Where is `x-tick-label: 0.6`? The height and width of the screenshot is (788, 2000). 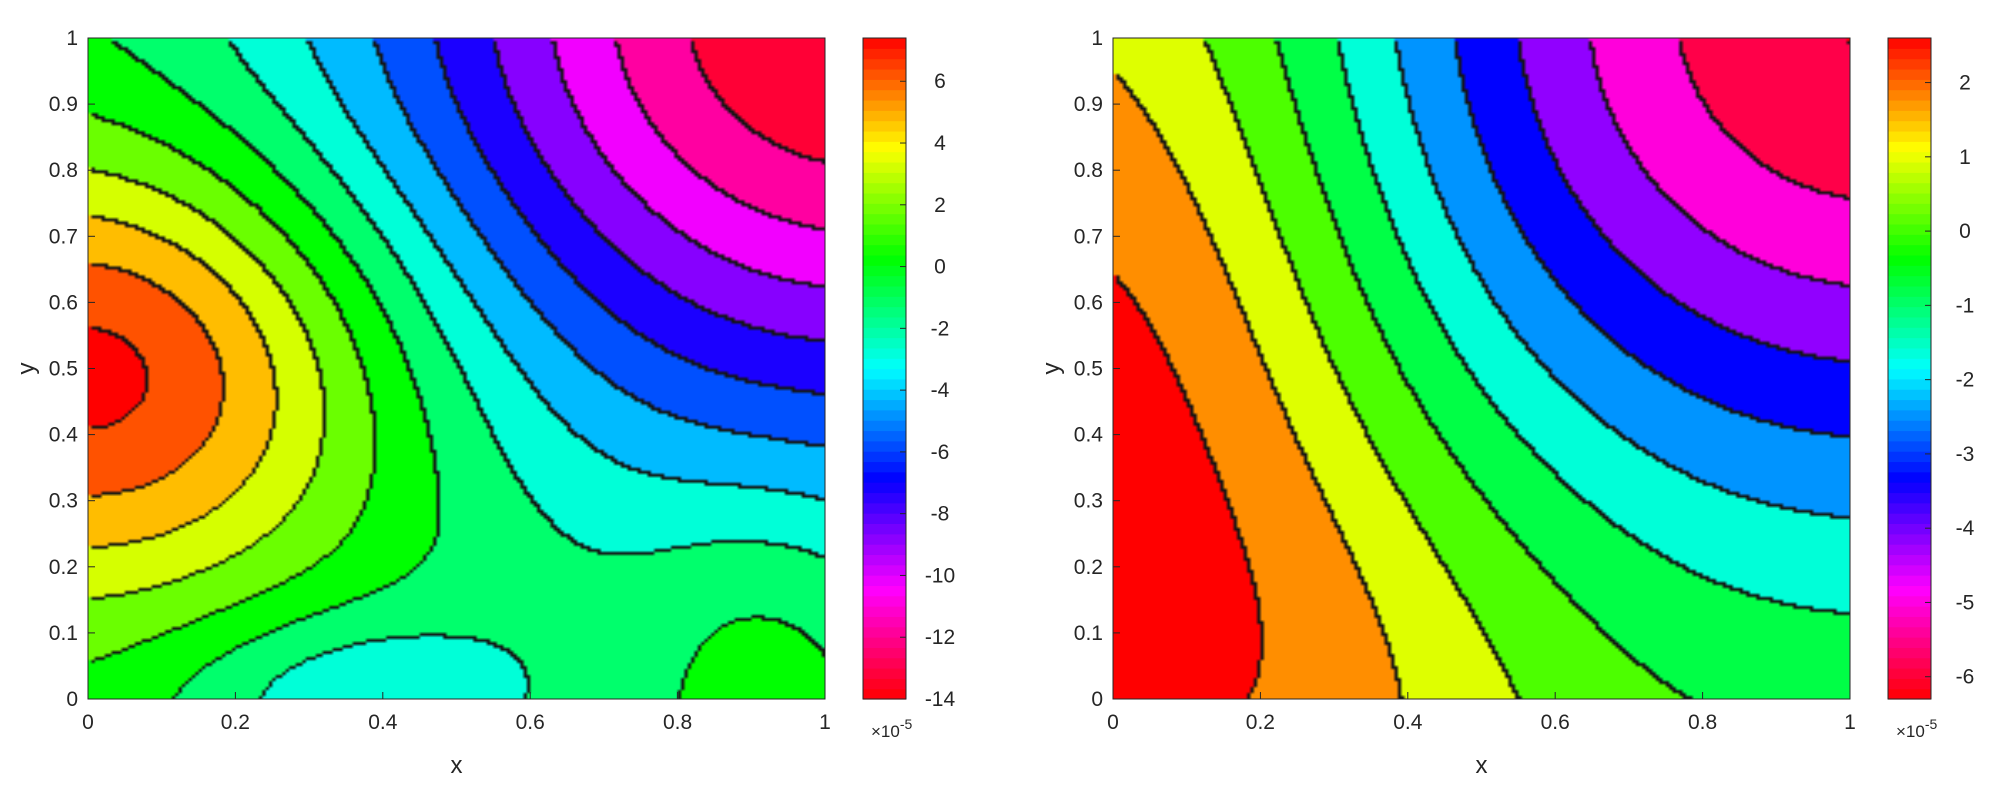 x-tick-label: 0.6 is located at coordinates (530, 722).